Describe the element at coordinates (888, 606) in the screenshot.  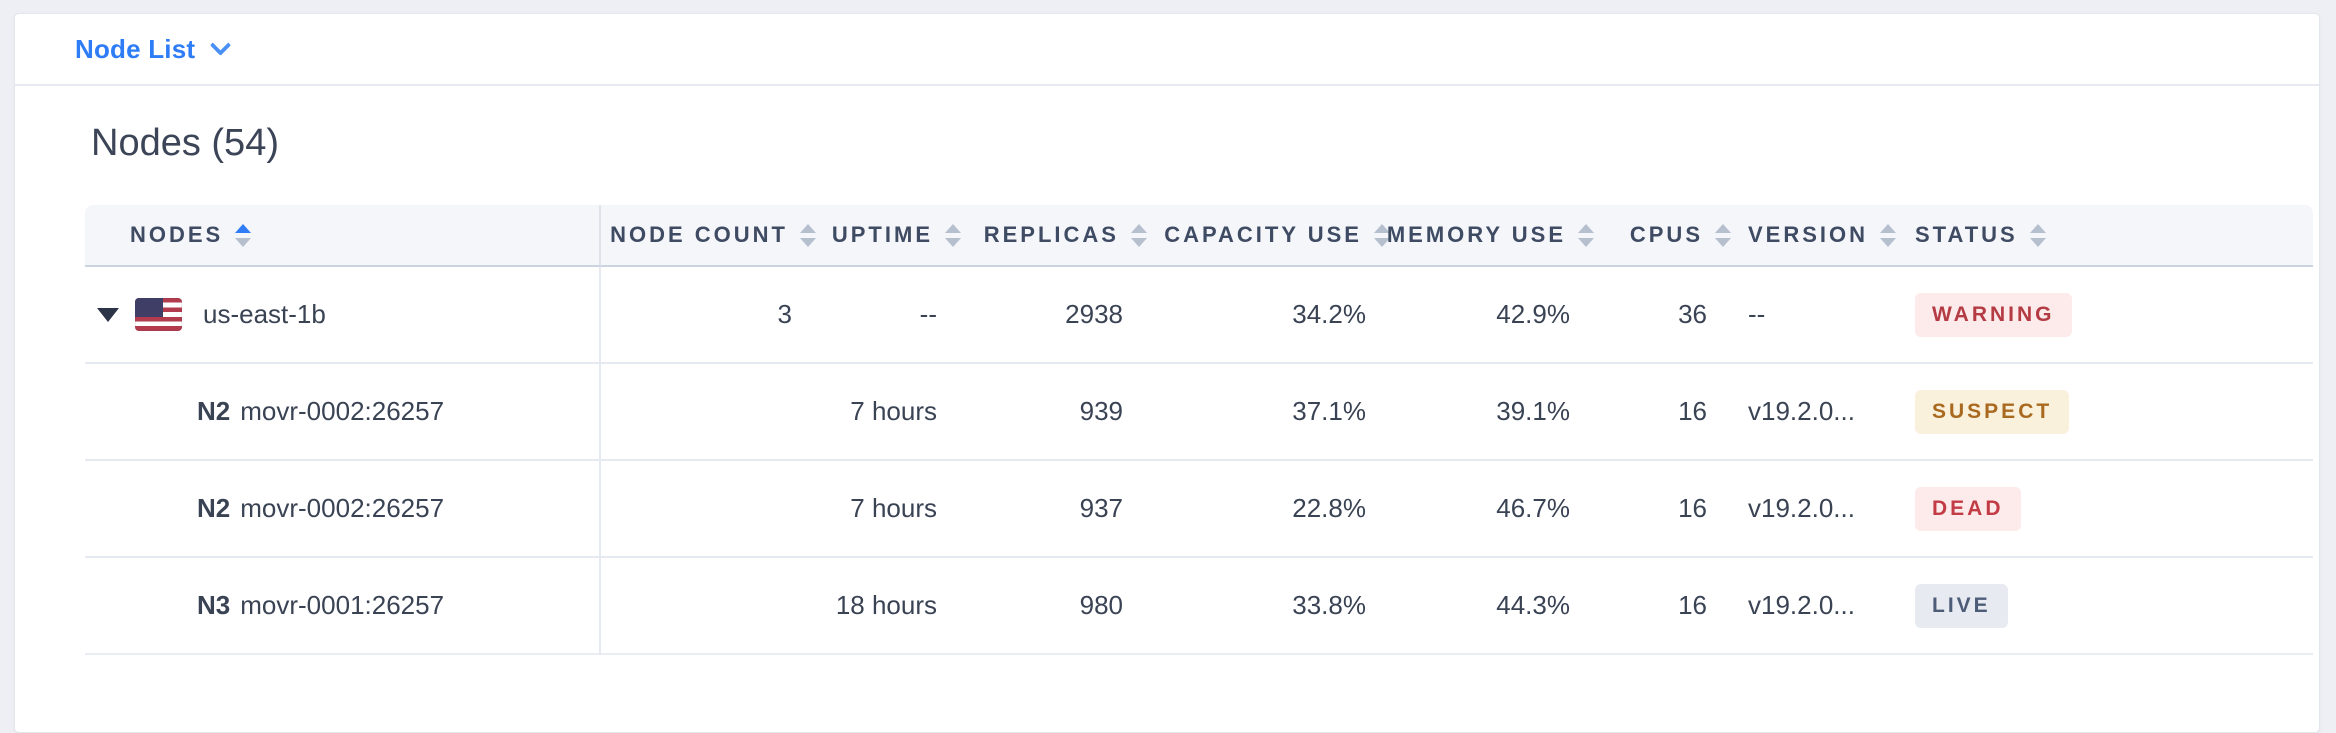
I see `cell-uptime: 18 hours` at that location.